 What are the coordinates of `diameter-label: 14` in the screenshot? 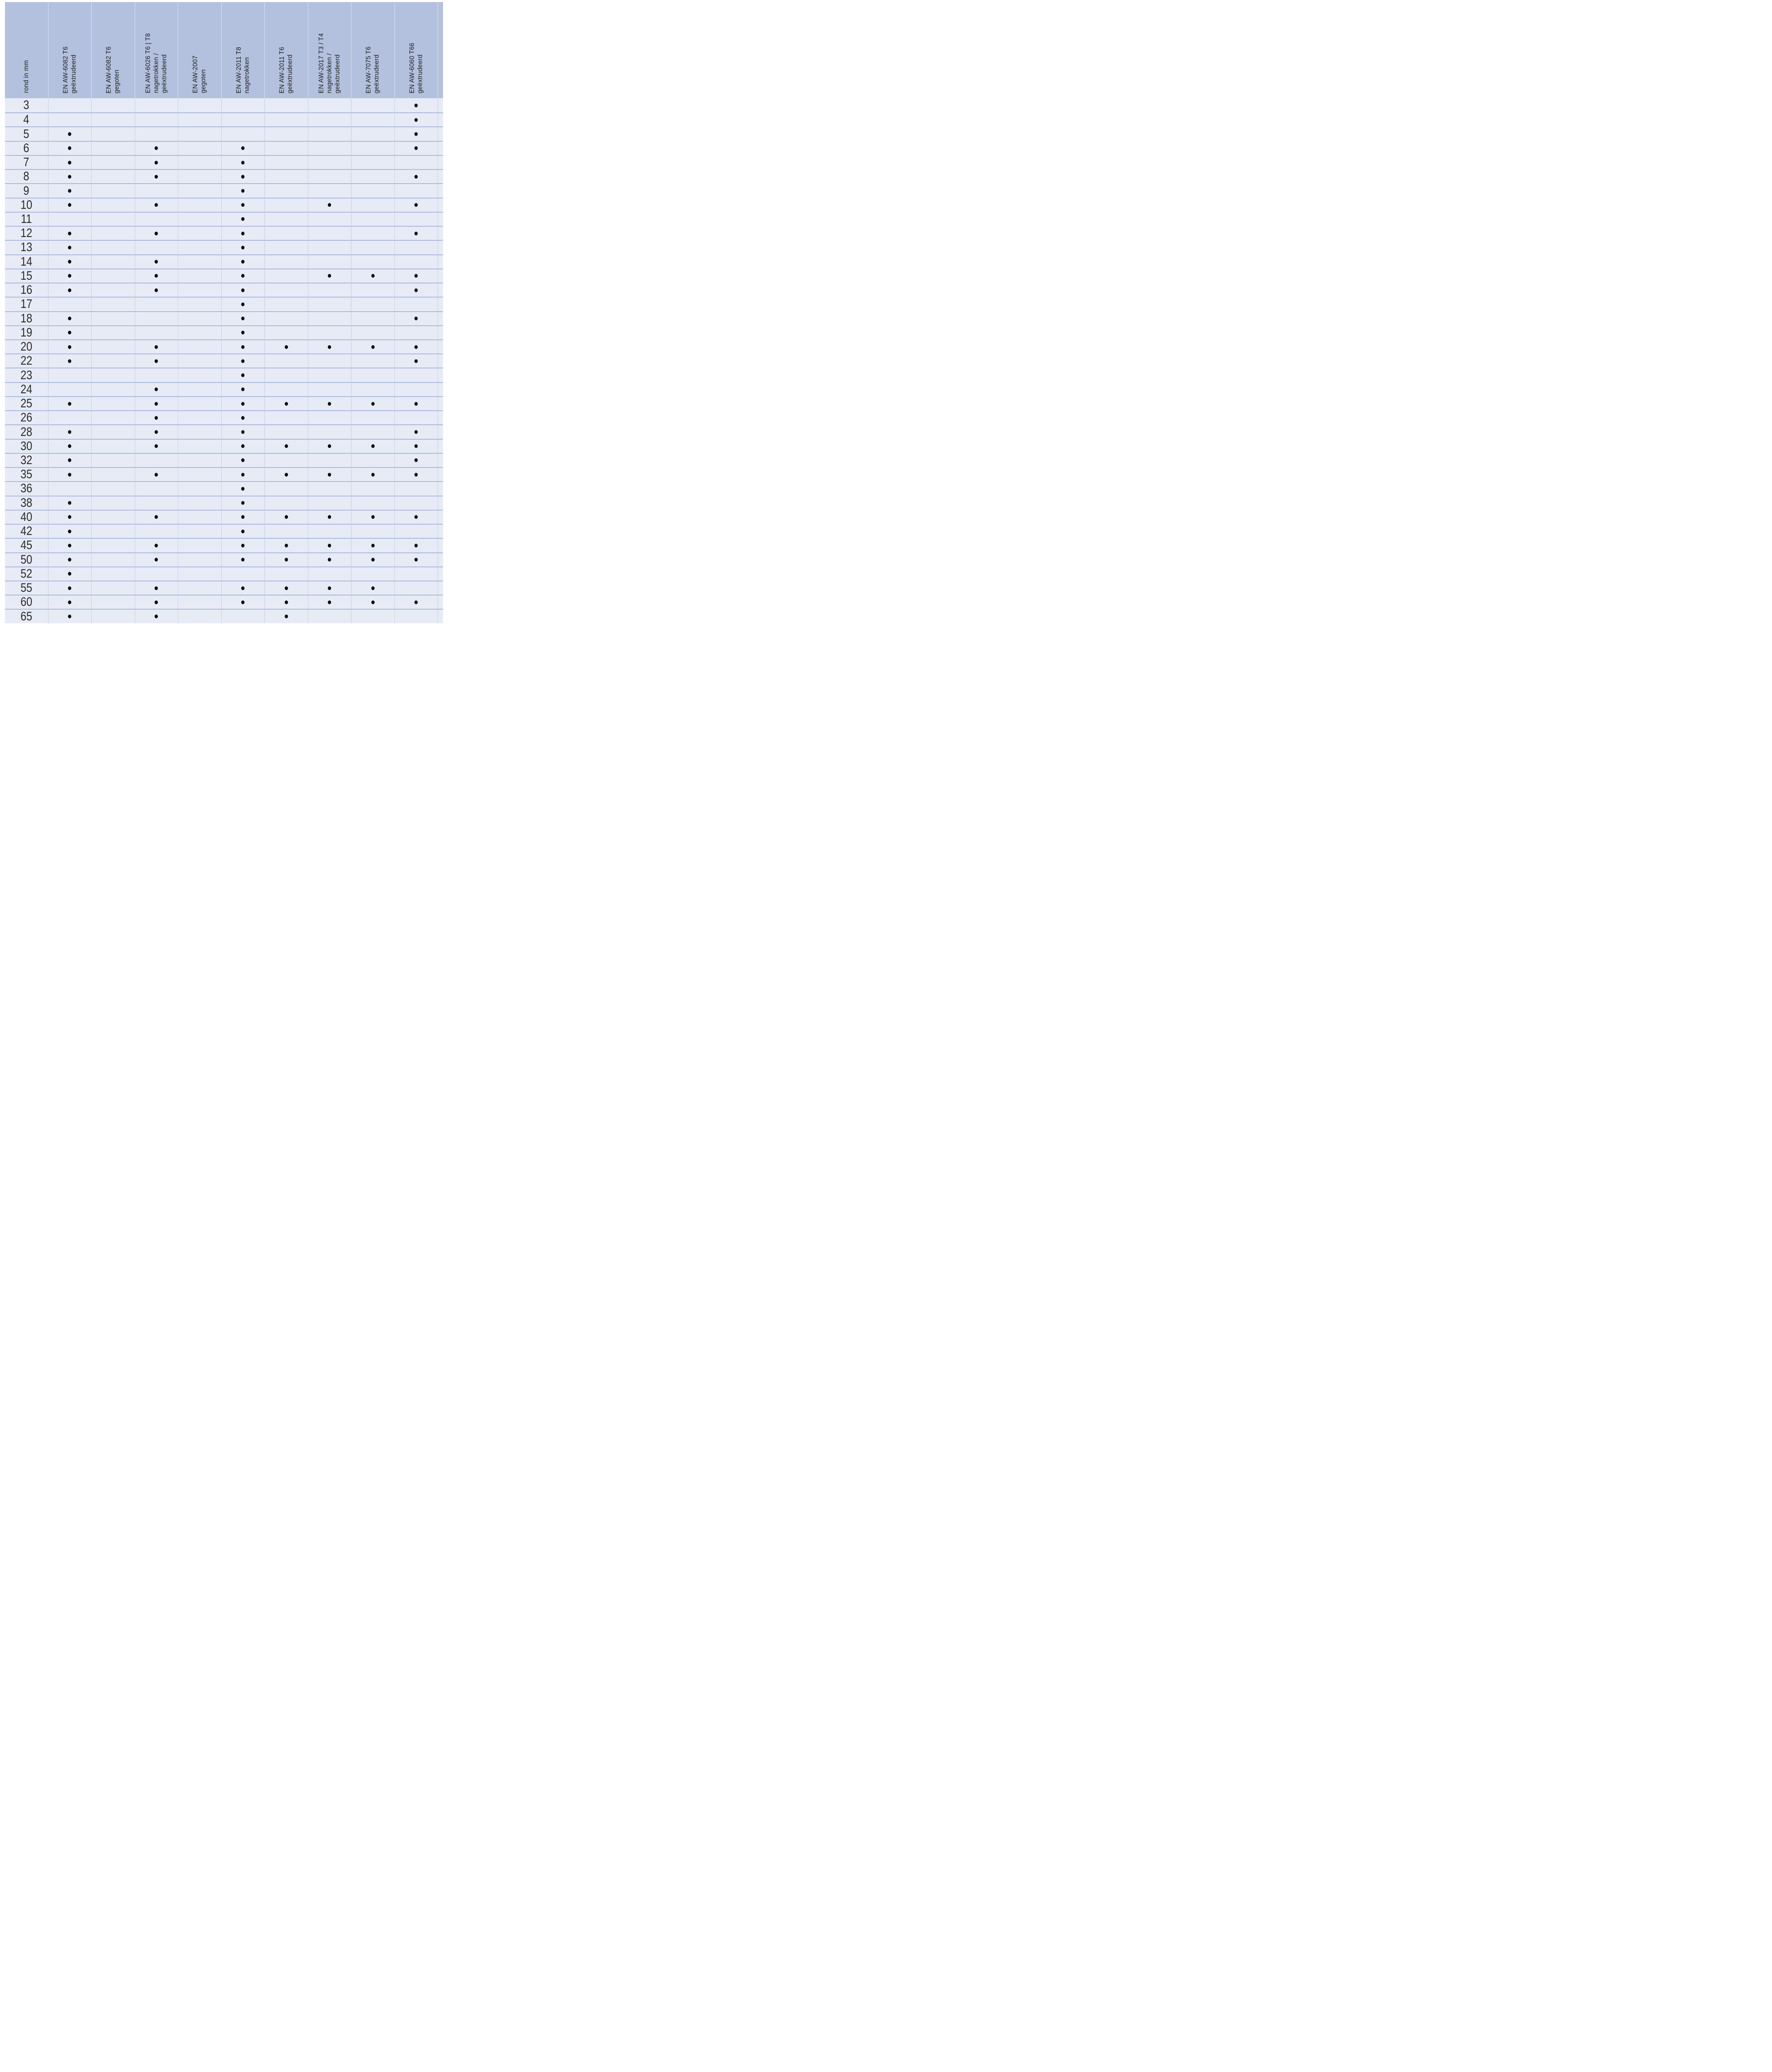 It's located at (26, 261).